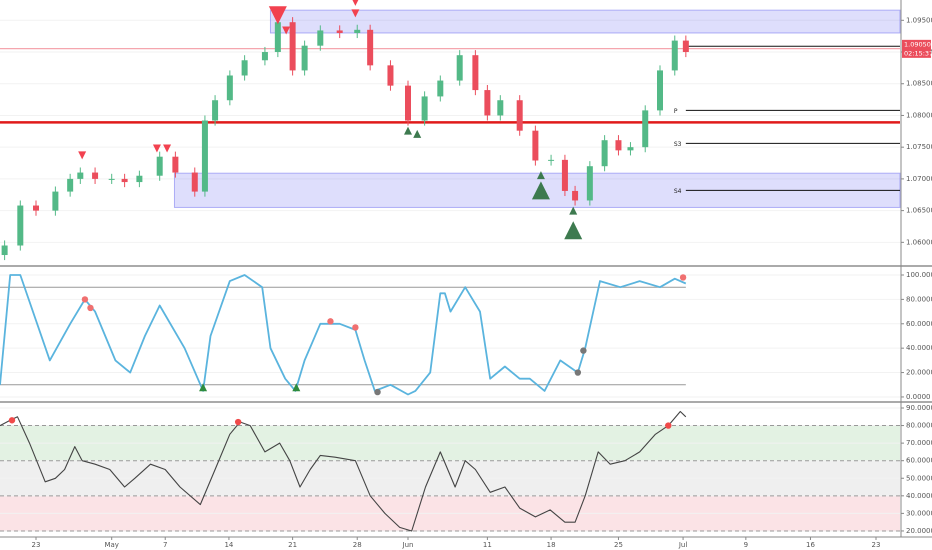 Image resolution: width=932 pixels, height=550 pixels. What do you see at coordinates (919, 115) in the screenshot?
I see `y-tick-label: 1.08000` at bounding box center [919, 115].